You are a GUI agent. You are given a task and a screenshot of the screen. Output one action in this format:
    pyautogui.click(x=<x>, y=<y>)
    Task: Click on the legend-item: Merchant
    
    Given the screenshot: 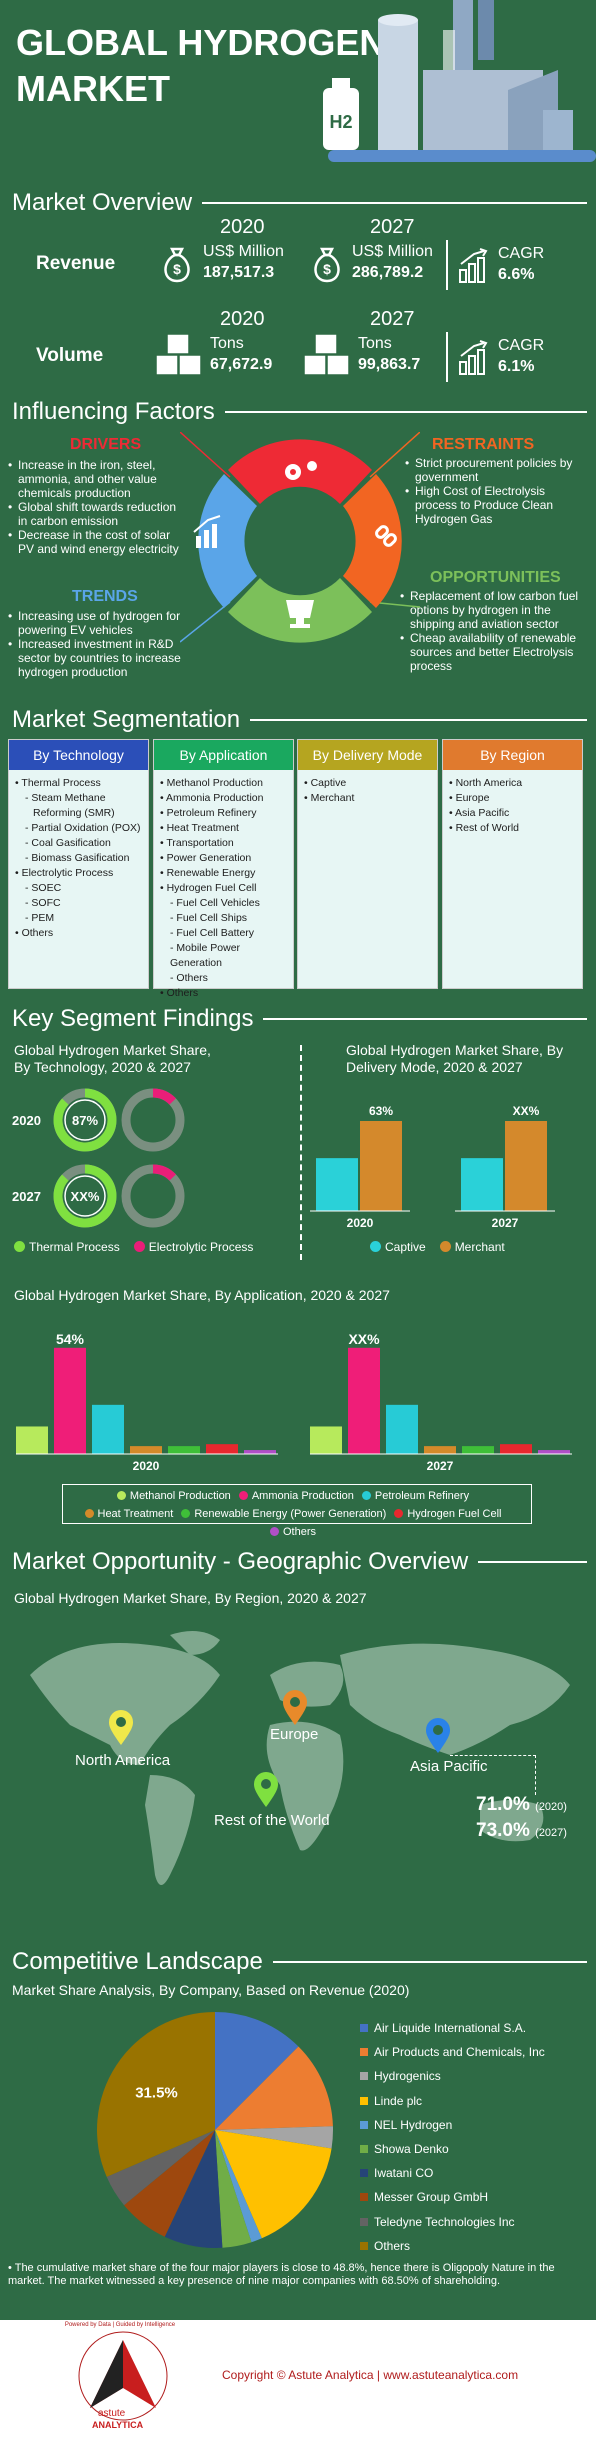 What is the action you would take?
    pyautogui.click(x=472, y=1247)
    